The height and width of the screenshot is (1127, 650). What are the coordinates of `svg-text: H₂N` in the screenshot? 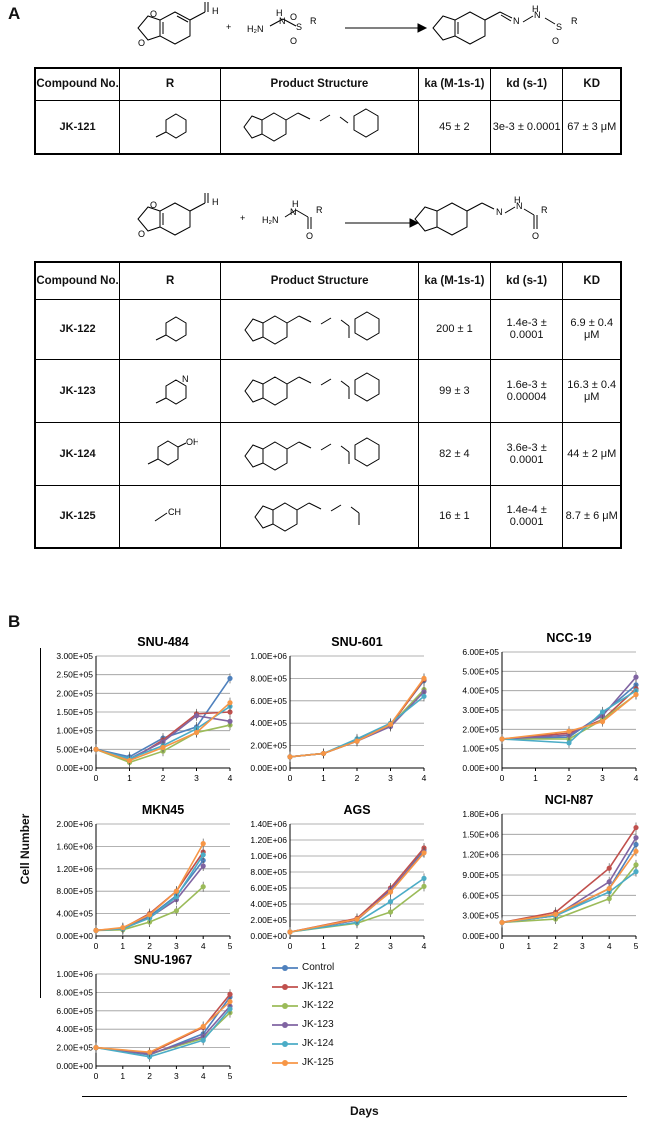 It's located at (255, 29).